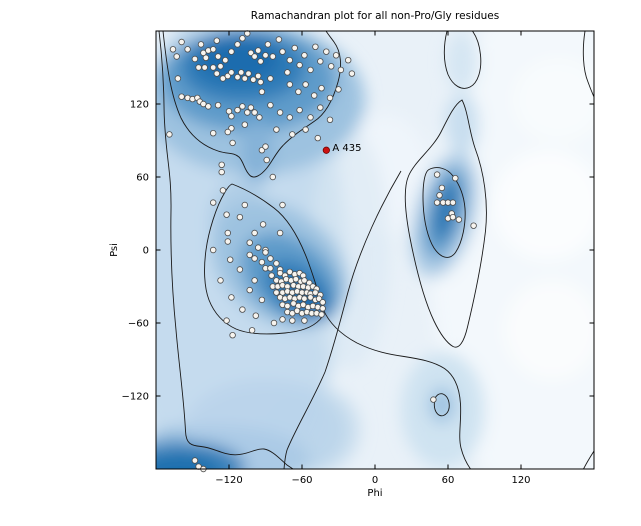  I want to click on contour-center-sweep, so click(342, 319).